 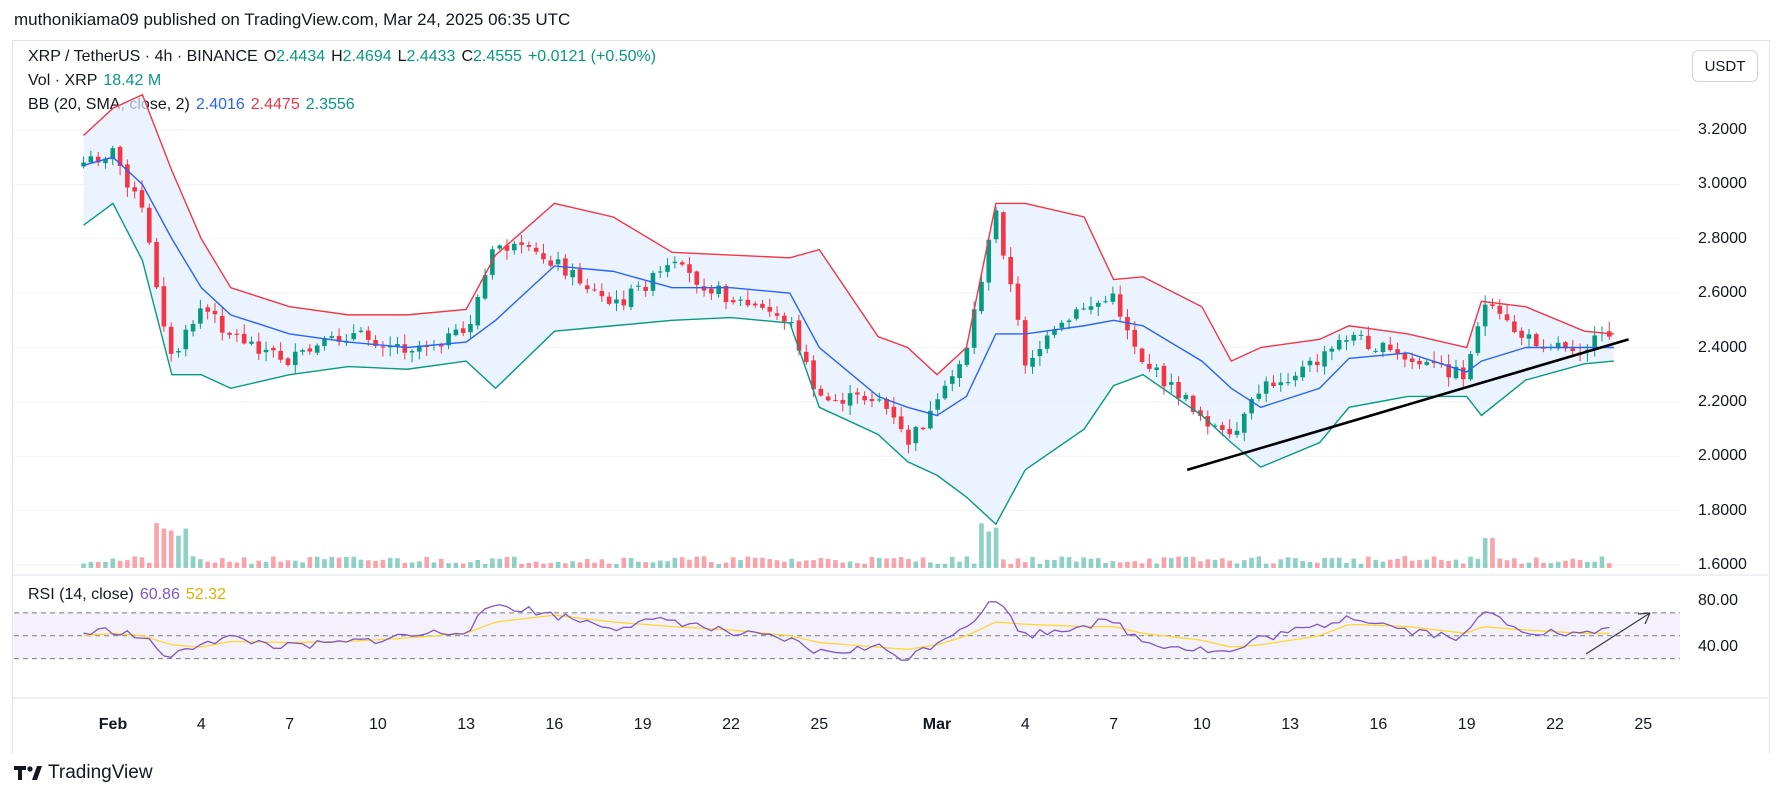 What do you see at coordinates (1722, 184) in the screenshot?
I see `price-tick-label: 3.0000` at bounding box center [1722, 184].